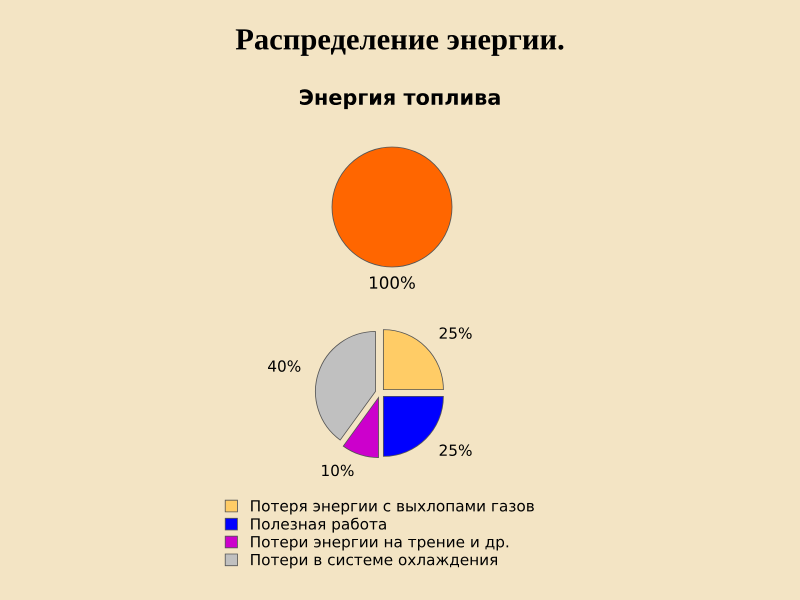 Image resolution: width=800 pixels, height=600 pixels. Describe the element at coordinates (284, 366) in the screenshot. I see `data-label: 40%` at that location.